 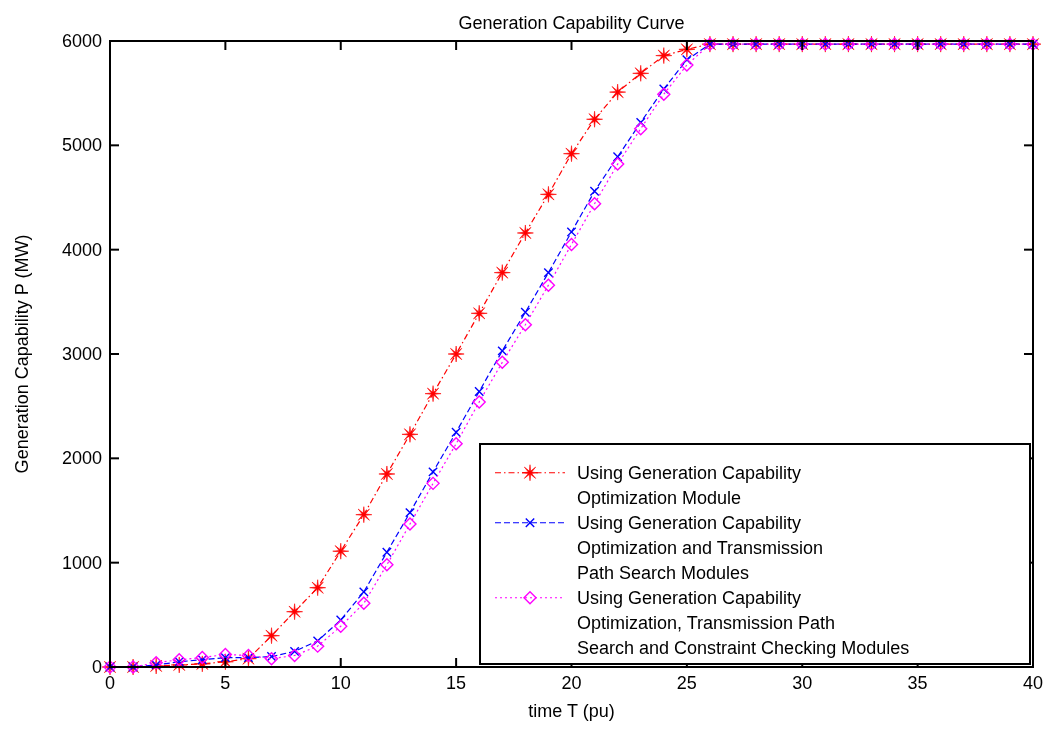 What do you see at coordinates (802, 683) in the screenshot?
I see `x-tick-label: 30` at bounding box center [802, 683].